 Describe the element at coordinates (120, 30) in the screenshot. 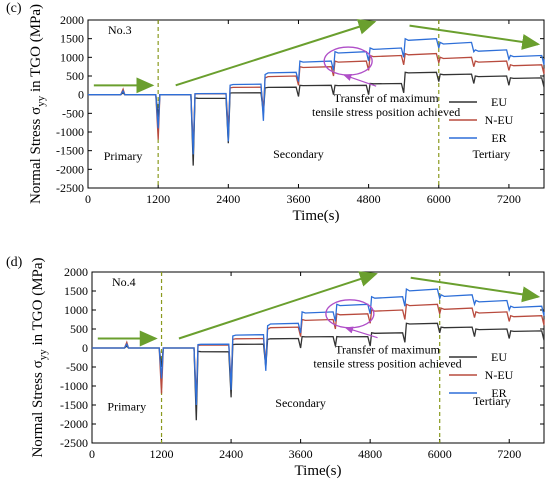

I see `specimen-label: No.3` at that location.